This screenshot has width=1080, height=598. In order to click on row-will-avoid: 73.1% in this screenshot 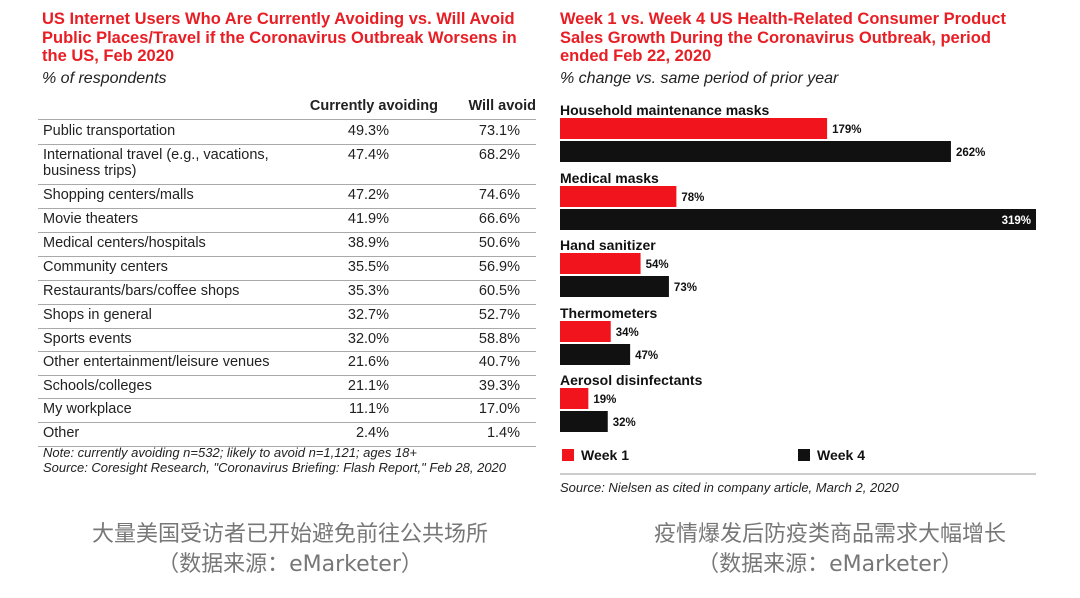, I will do `click(499, 131)`.